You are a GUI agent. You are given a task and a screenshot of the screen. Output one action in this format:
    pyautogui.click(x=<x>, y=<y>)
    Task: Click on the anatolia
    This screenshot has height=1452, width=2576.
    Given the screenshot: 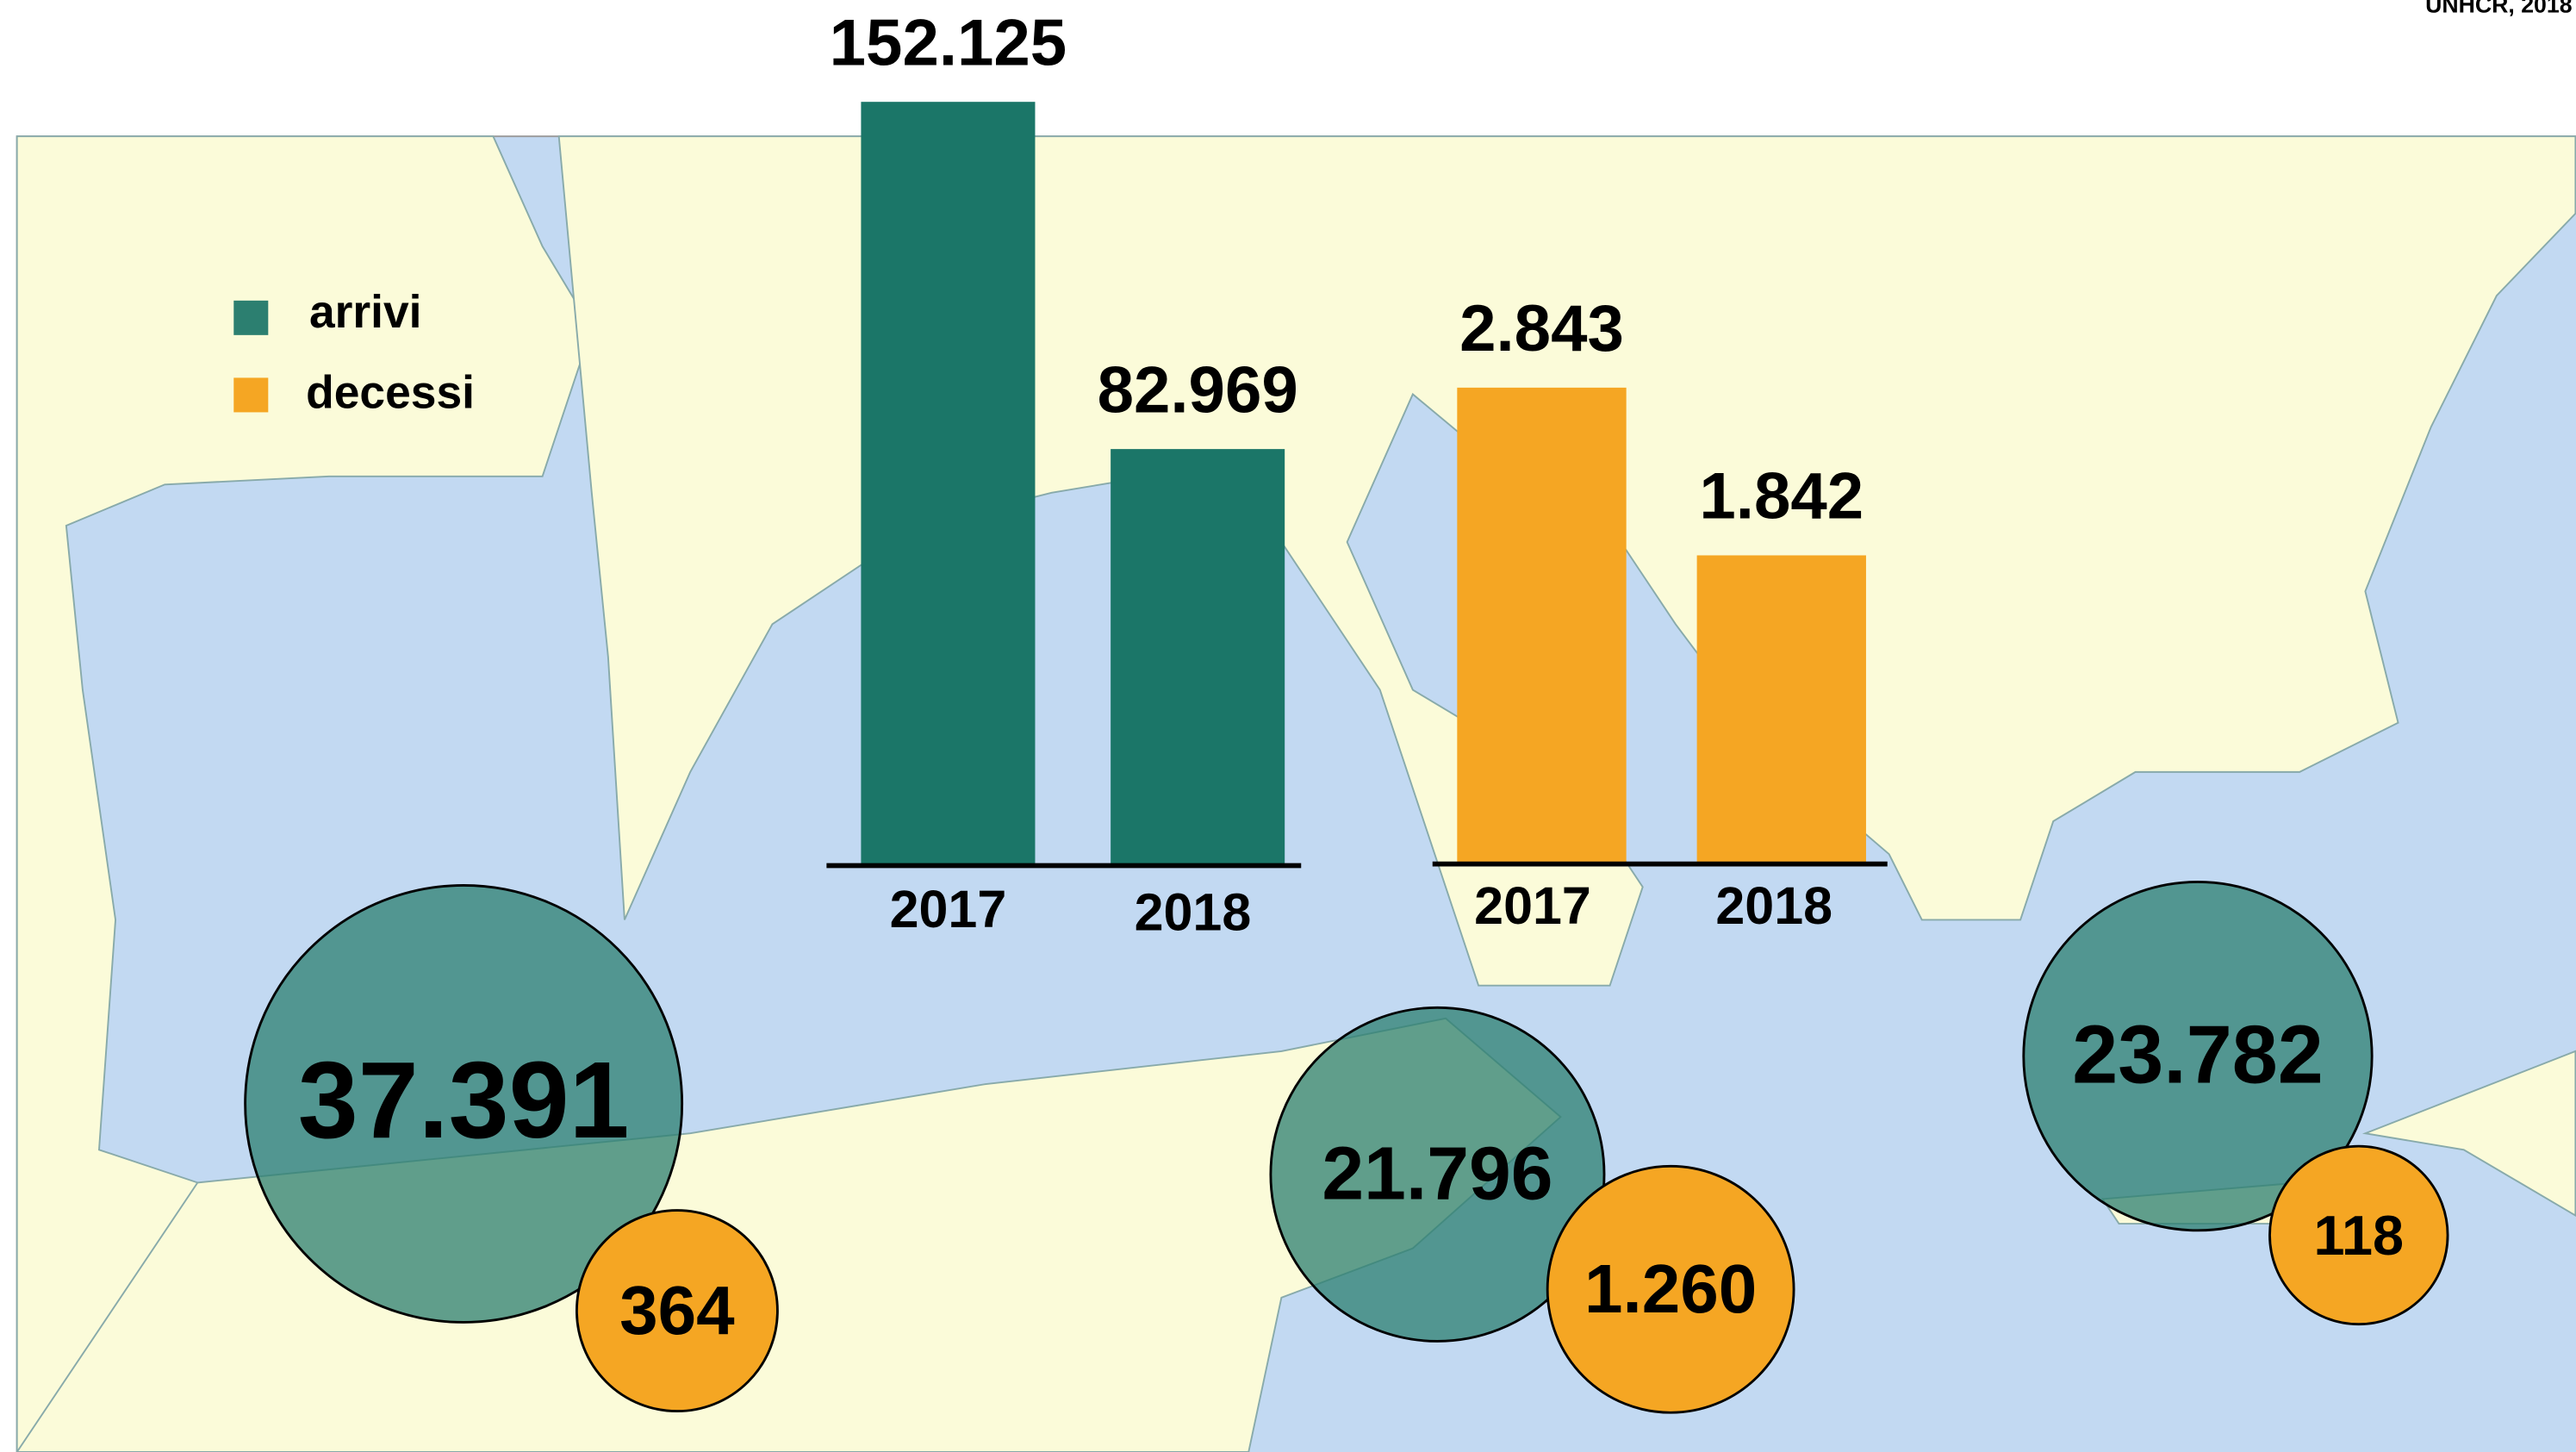 What is the action you would take?
    pyautogui.click(x=2469, y=1134)
    